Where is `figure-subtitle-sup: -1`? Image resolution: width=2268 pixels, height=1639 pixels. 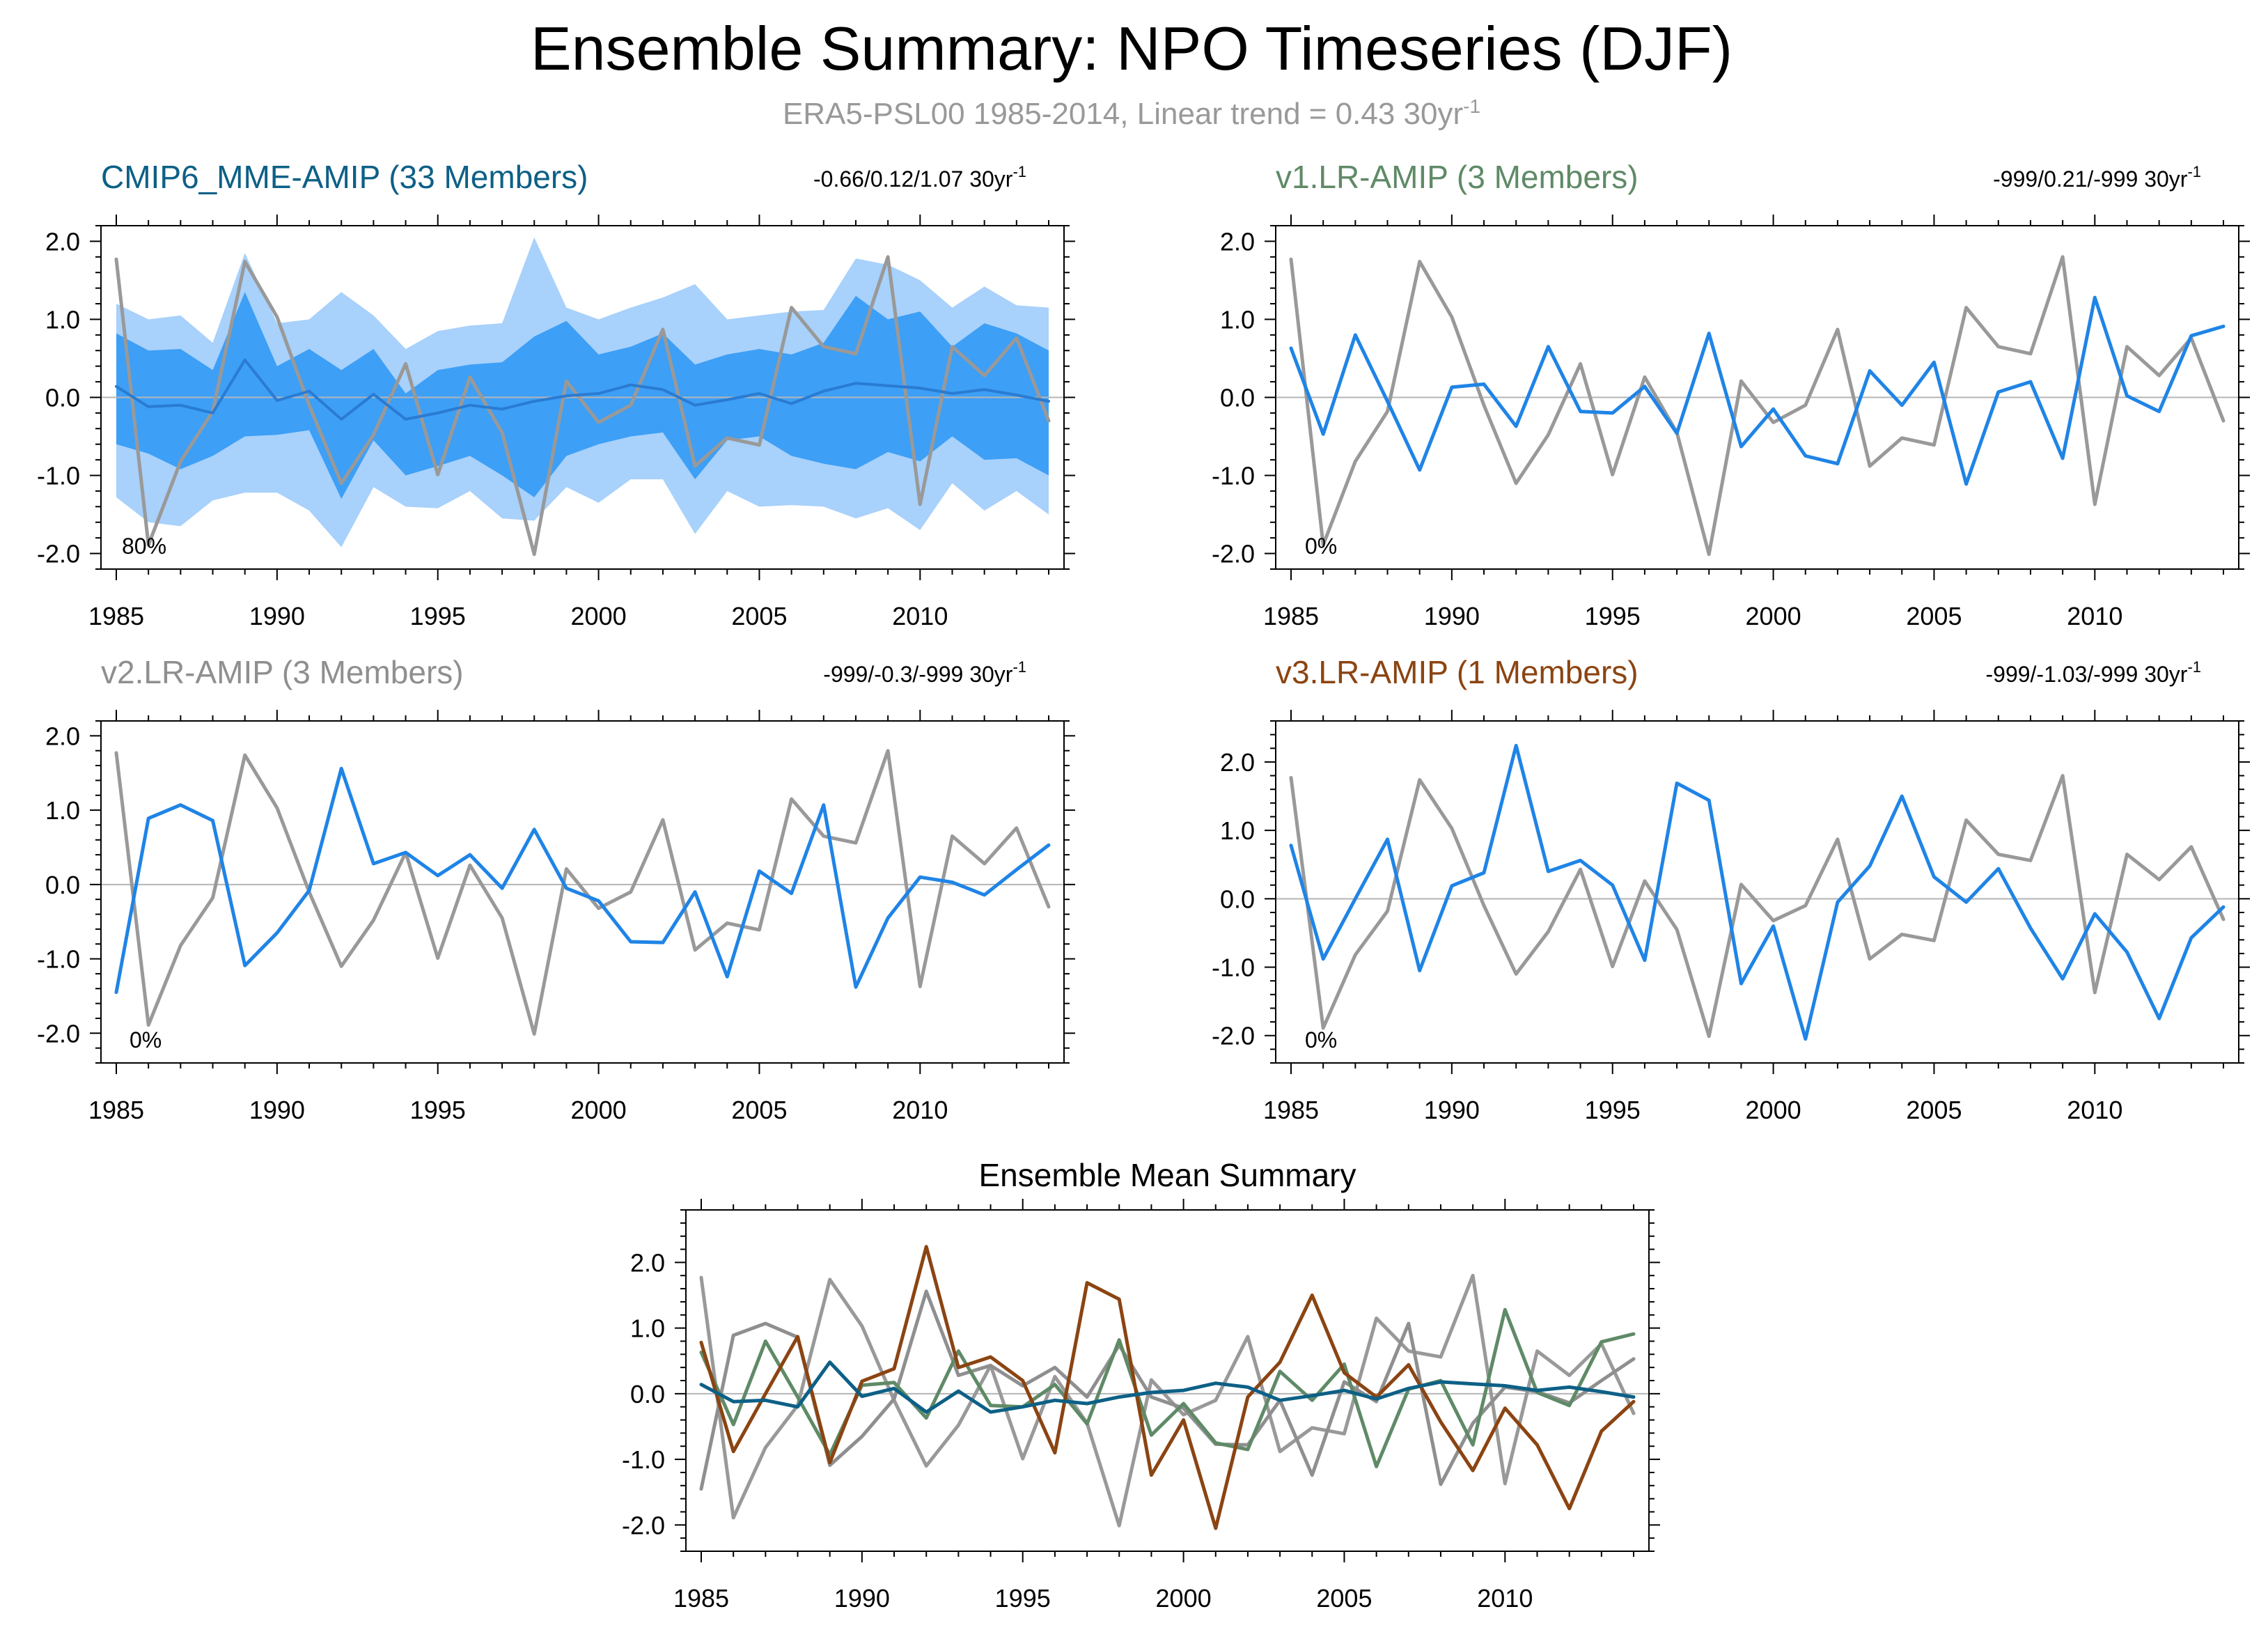 figure-subtitle-sup: -1 is located at coordinates (1471, 106).